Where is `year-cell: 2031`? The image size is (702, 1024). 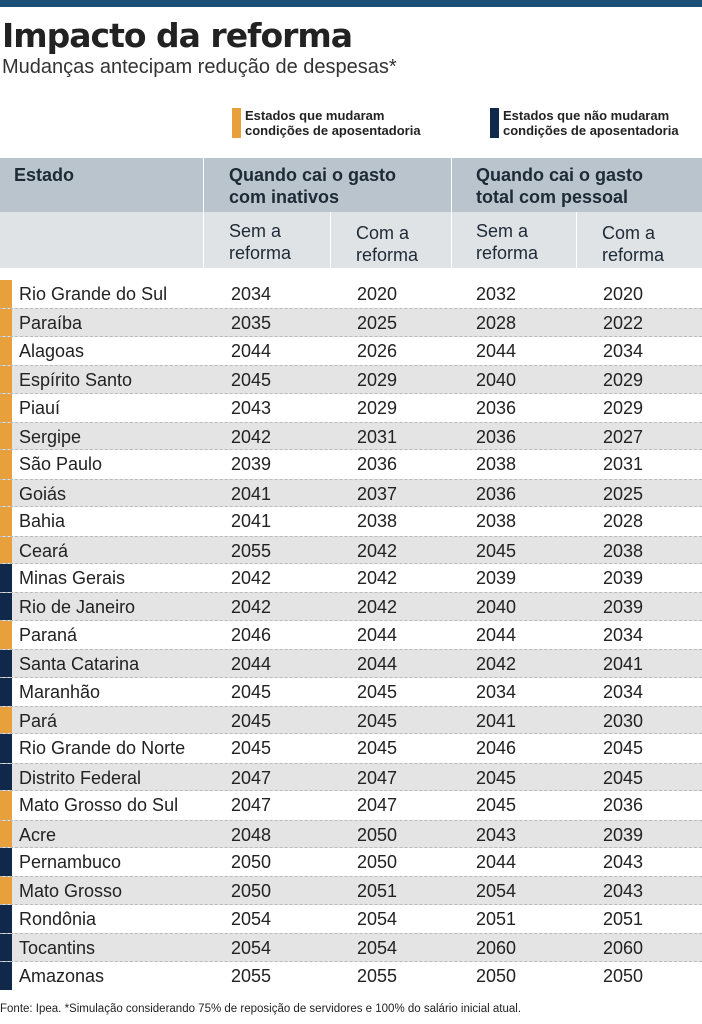
year-cell: 2031 is located at coordinates (377, 437).